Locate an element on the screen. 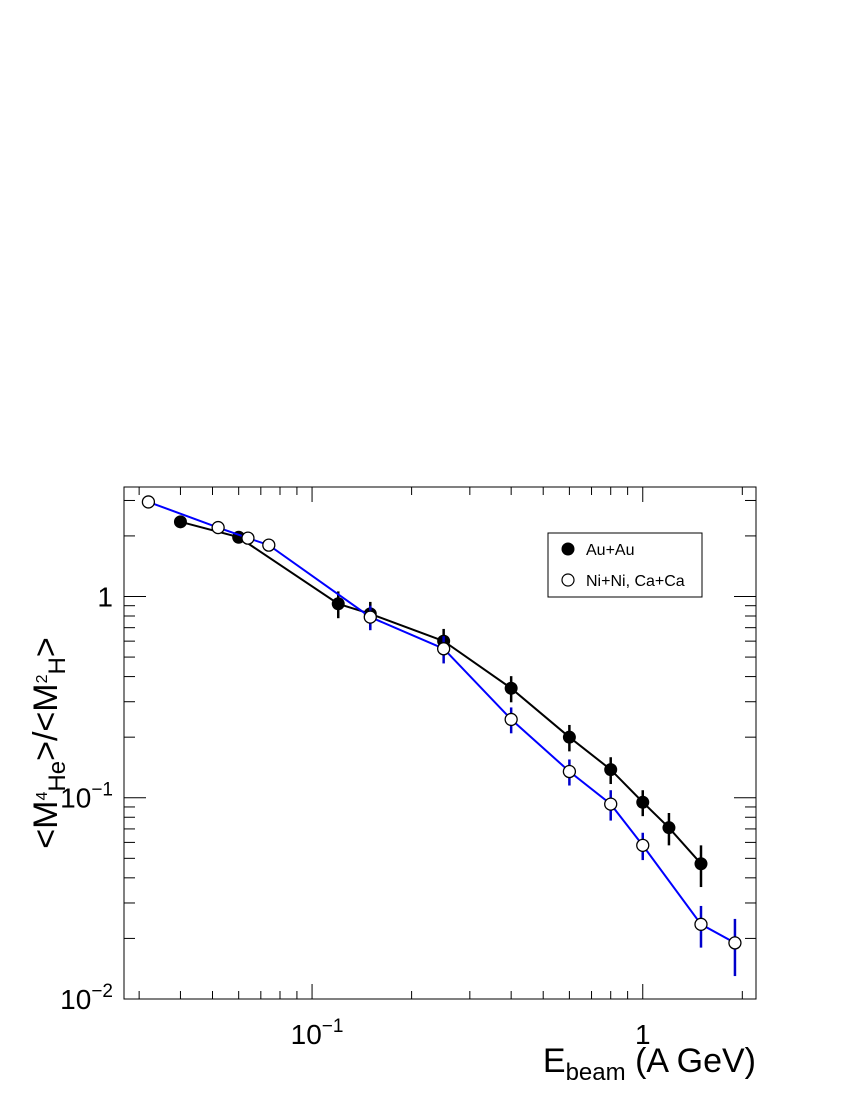  x-tick-label: 1 is located at coordinates (643, 1034).